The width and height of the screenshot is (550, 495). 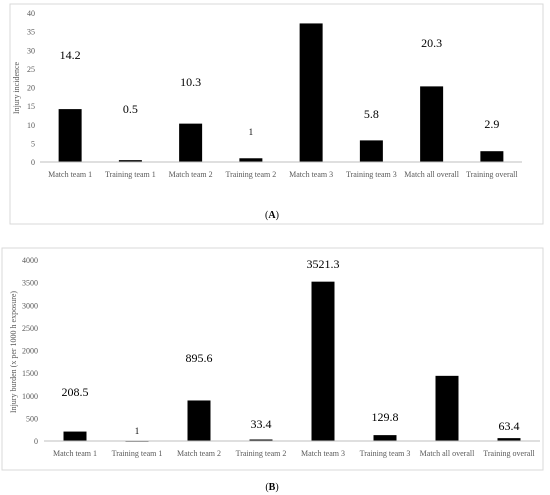 I want to click on chart-b-data-label: 33.4, so click(x=261, y=424).